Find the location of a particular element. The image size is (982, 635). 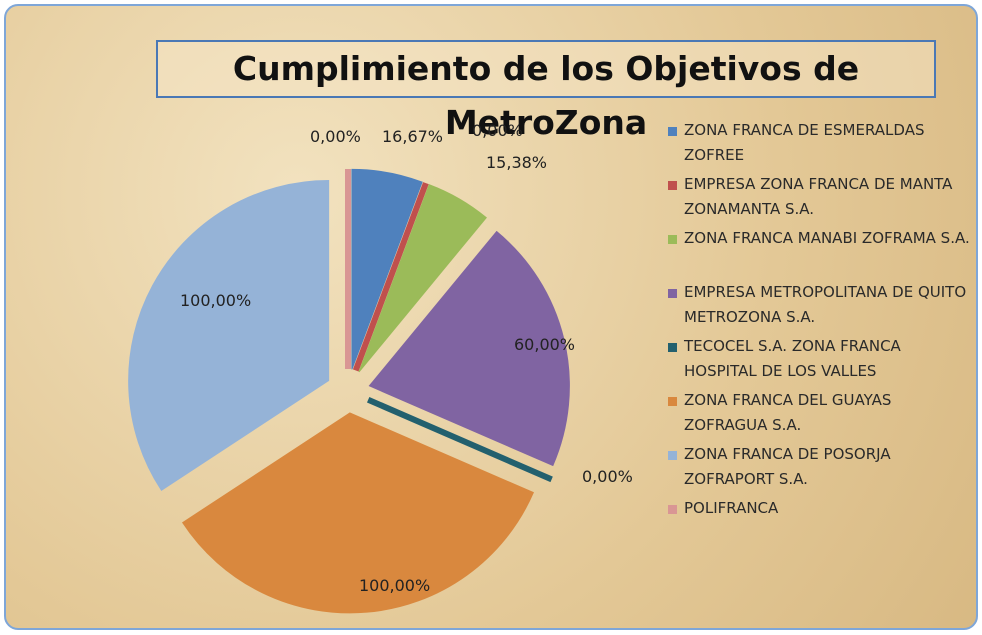

legend-item: ZONA FRANCA MANABI ZOFRAMA S.A. is located at coordinates (822, 253).